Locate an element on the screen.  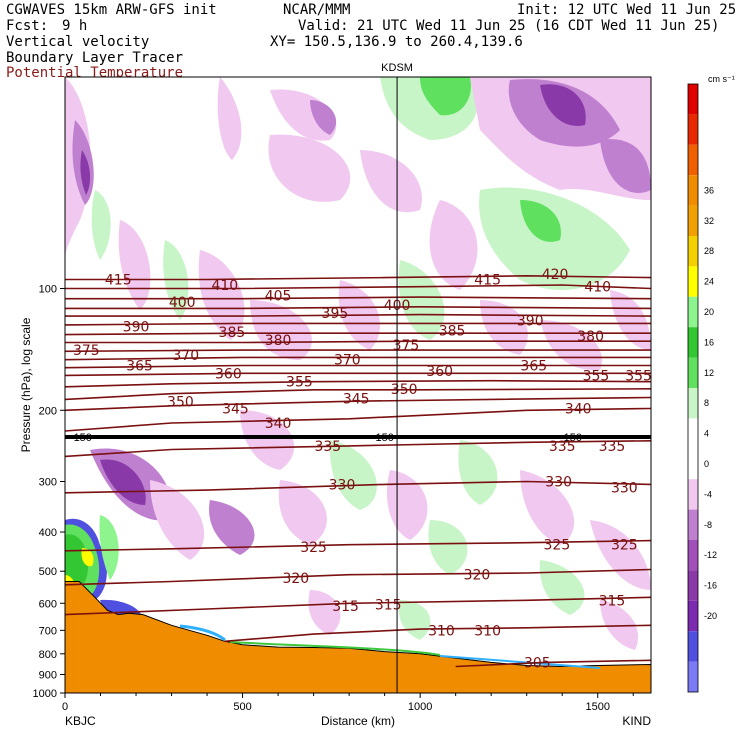
contour-label: 360 is located at coordinates (439, 372).